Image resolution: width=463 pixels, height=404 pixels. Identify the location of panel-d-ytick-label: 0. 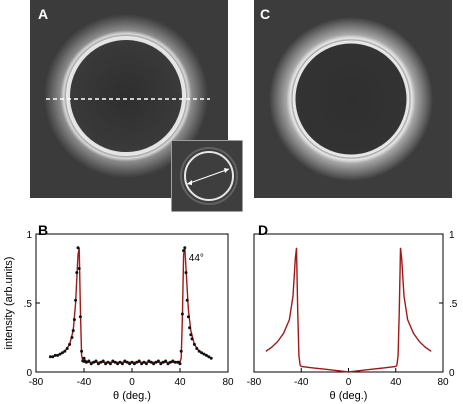
(452, 373).